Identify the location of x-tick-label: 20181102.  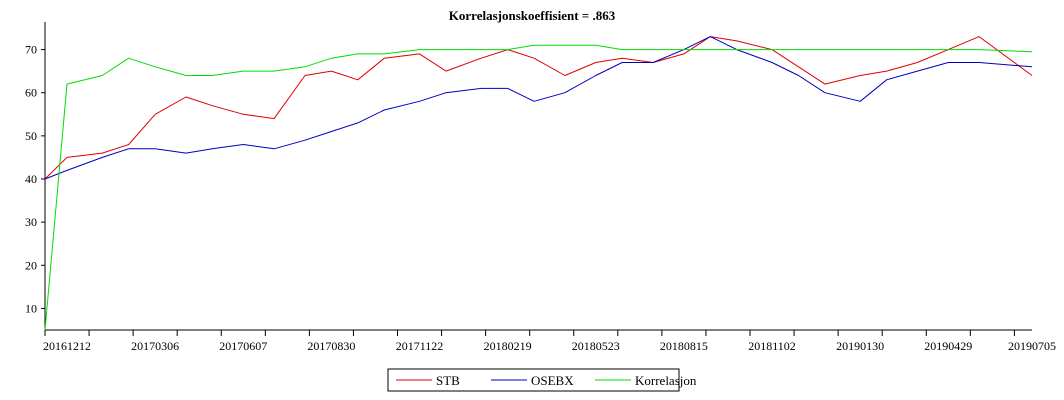
(772, 346).